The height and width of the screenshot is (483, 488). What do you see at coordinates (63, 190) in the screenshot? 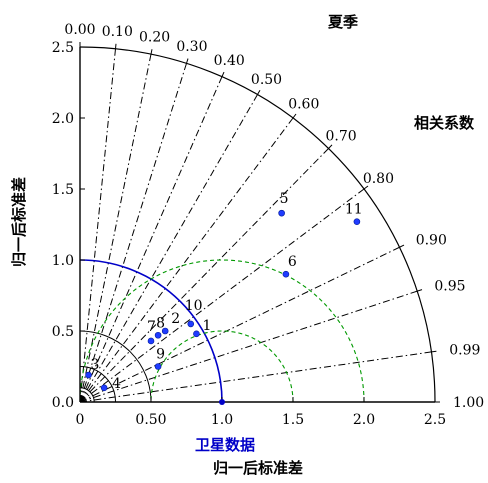
I see `y-tick-label-3: 1.5` at bounding box center [63, 190].